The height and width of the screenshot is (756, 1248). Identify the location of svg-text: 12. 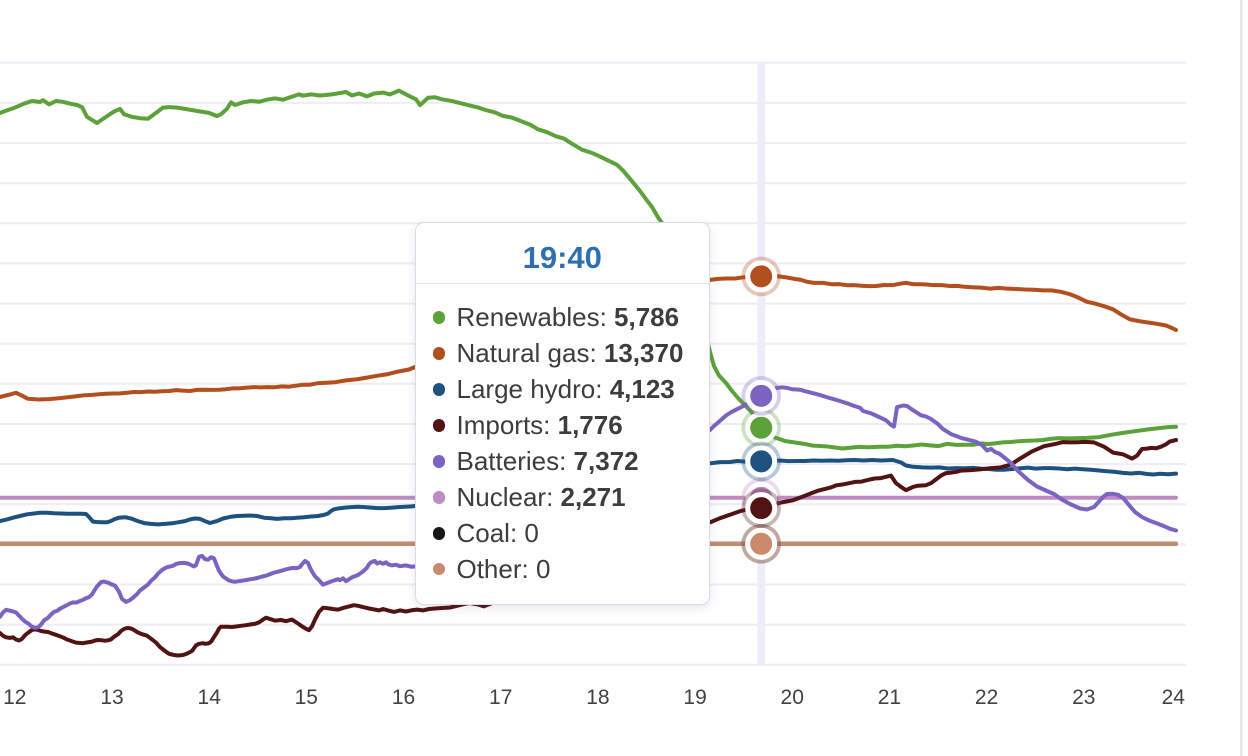
(14, 697).